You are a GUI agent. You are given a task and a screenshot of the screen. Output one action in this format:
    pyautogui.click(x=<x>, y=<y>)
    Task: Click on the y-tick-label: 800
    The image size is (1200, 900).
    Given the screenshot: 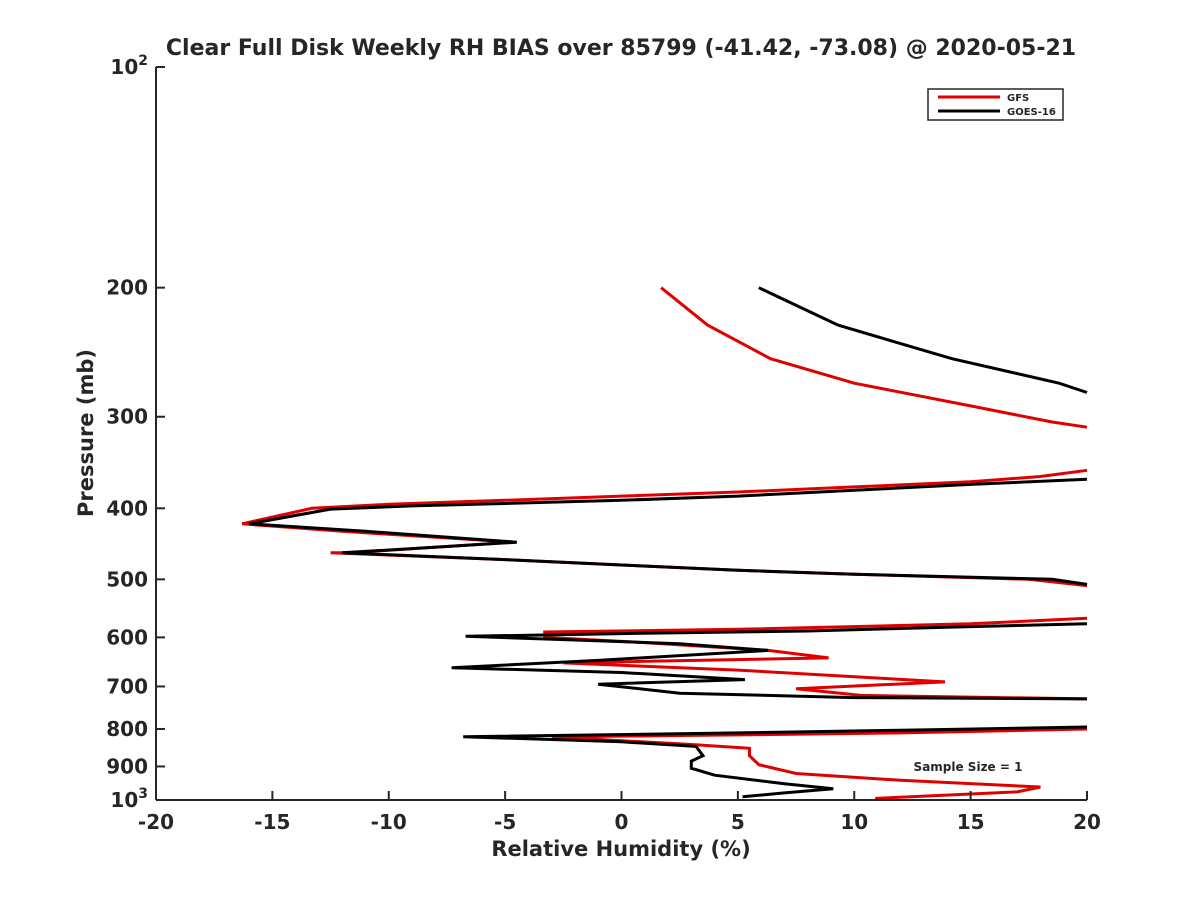 What is the action you would take?
    pyautogui.click(x=127, y=729)
    